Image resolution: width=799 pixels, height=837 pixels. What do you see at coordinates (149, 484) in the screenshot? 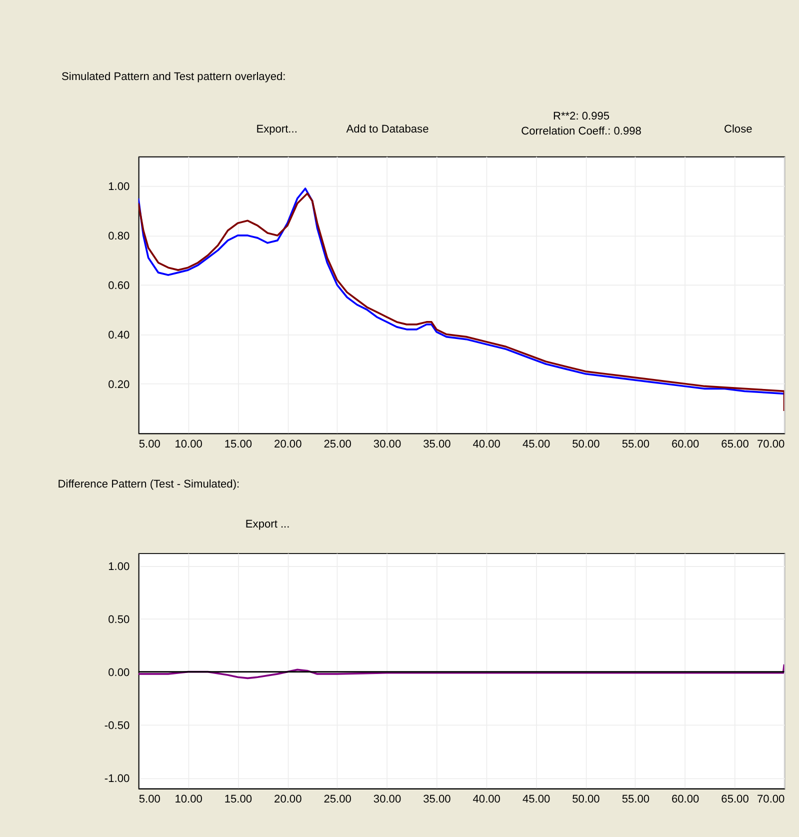
I see `chart-title: Difference Pattern (Test - Simulated):` at bounding box center [149, 484].